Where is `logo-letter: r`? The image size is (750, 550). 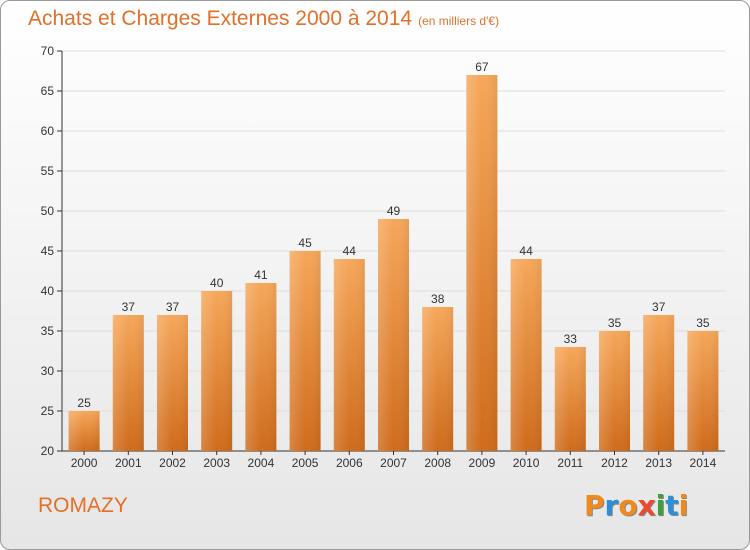
logo-letter: r is located at coordinates (611, 505).